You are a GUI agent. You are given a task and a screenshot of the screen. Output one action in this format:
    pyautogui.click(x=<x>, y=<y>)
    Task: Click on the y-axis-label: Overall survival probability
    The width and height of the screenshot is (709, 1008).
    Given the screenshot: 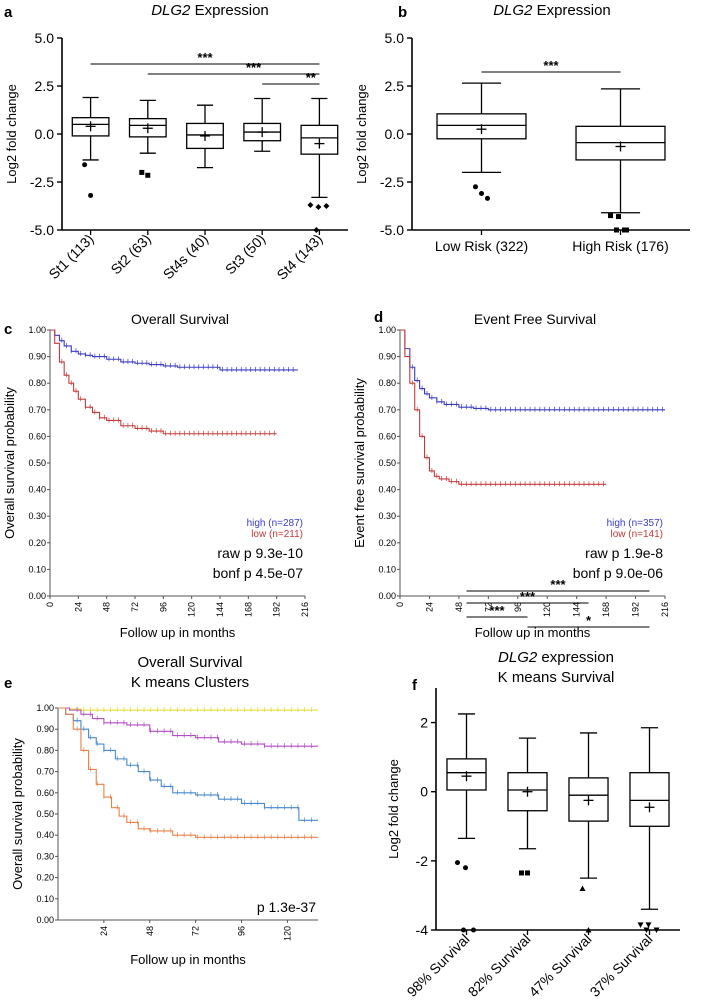 What is the action you would take?
    pyautogui.click(x=9, y=463)
    